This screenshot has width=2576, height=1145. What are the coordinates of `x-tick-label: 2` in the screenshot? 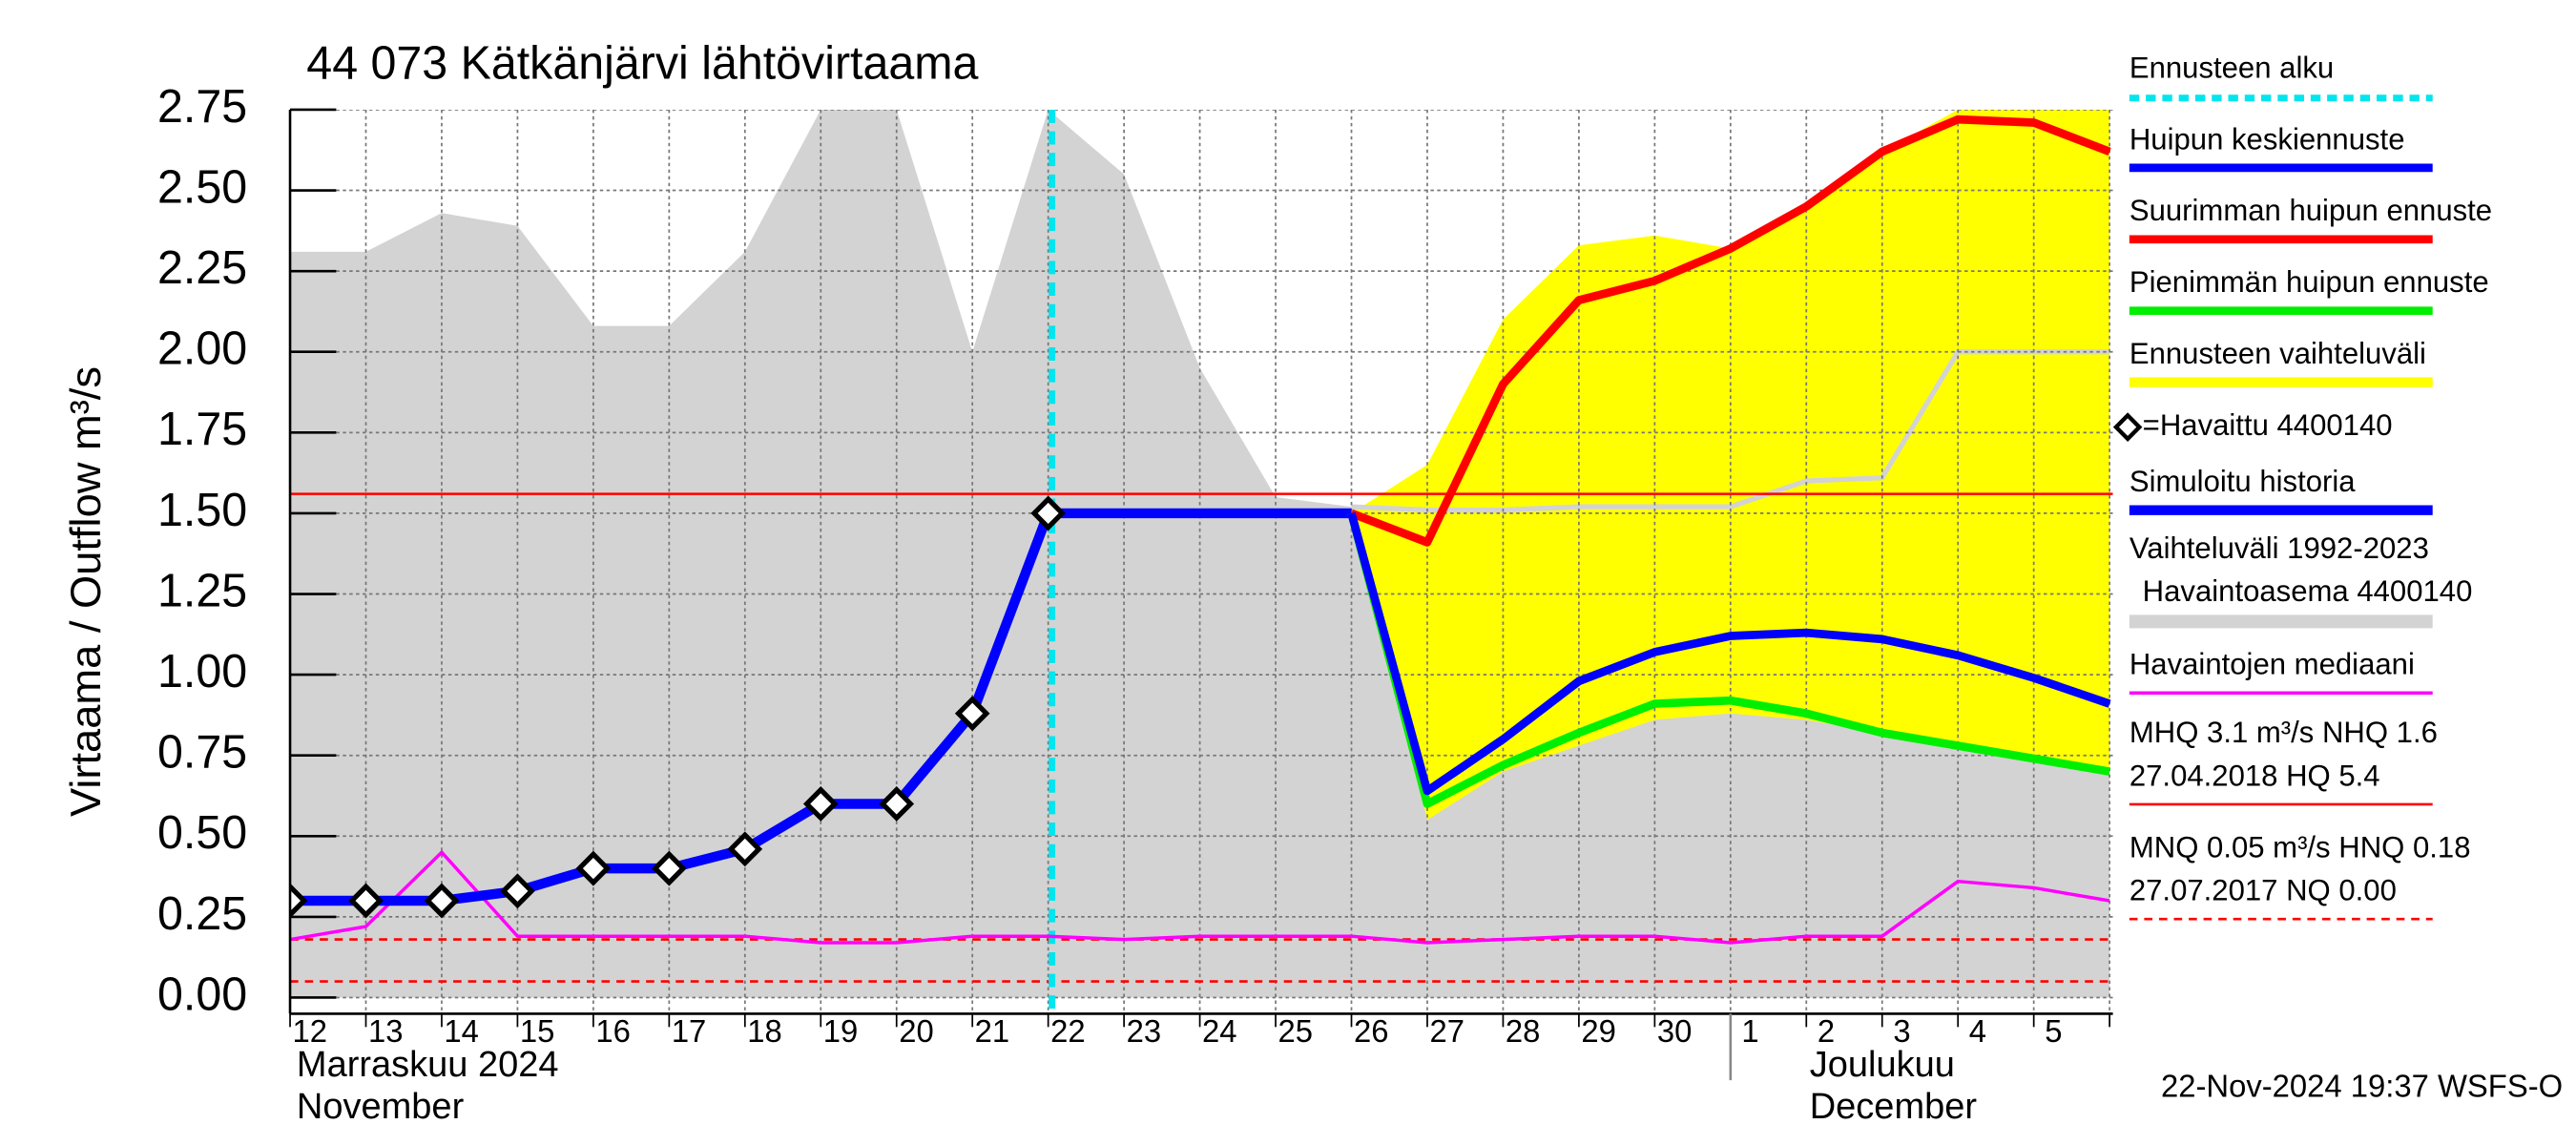 It's located at (1826, 1031).